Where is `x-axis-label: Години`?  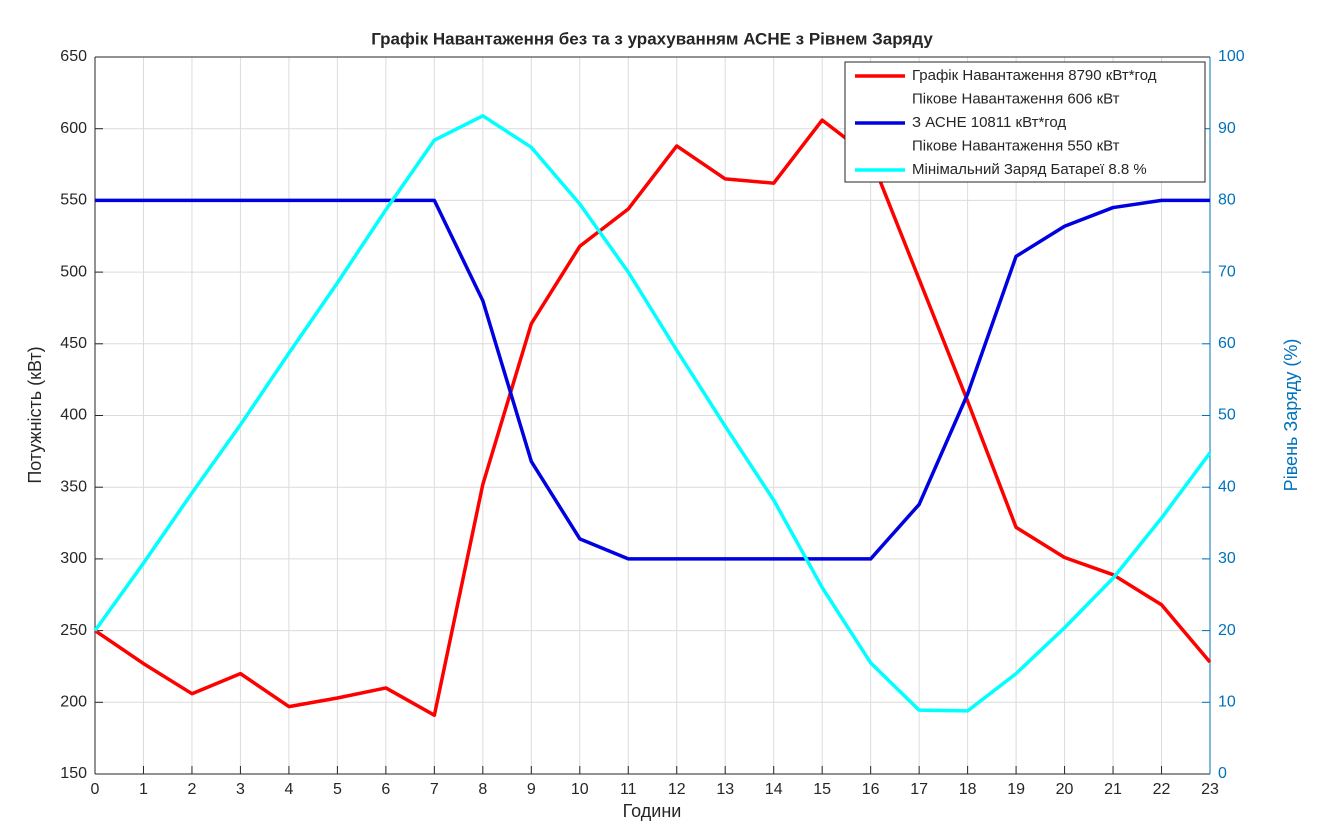 x-axis-label: Години is located at coordinates (652, 811).